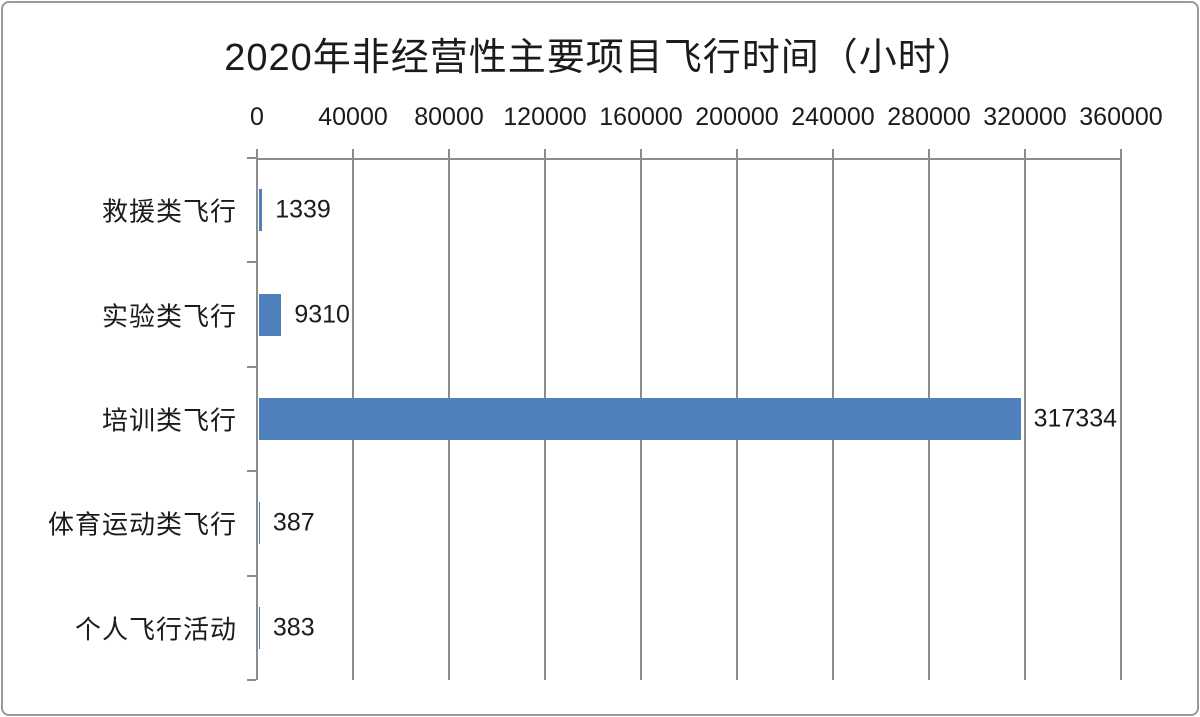 Image resolution: width=1200 pixels, height=717 pixels. Describe the element at coordinates (833, 117) in the screenshot. I see `x-axis-tick-label: 240000` at that location.